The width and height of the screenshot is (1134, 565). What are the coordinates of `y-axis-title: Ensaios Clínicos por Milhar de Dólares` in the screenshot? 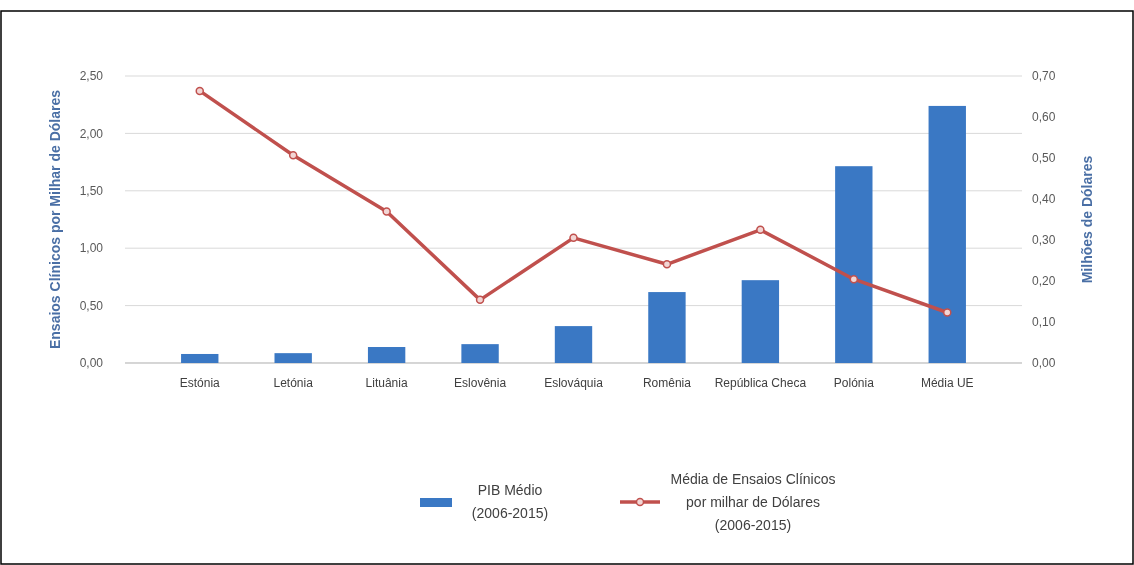 It's located at (55, 219).